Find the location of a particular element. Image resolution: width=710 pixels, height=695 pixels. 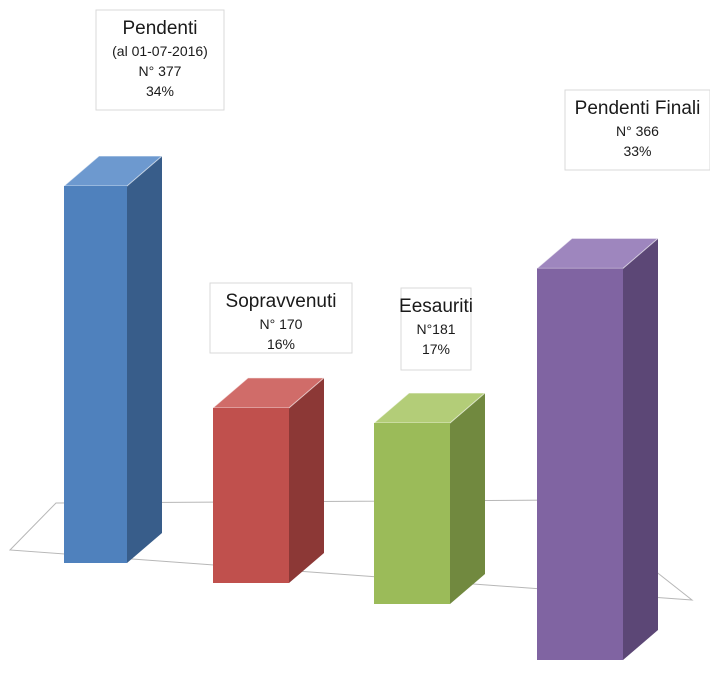

data-label-percent-pendenti: 34% is located at coordinates (160, 91).